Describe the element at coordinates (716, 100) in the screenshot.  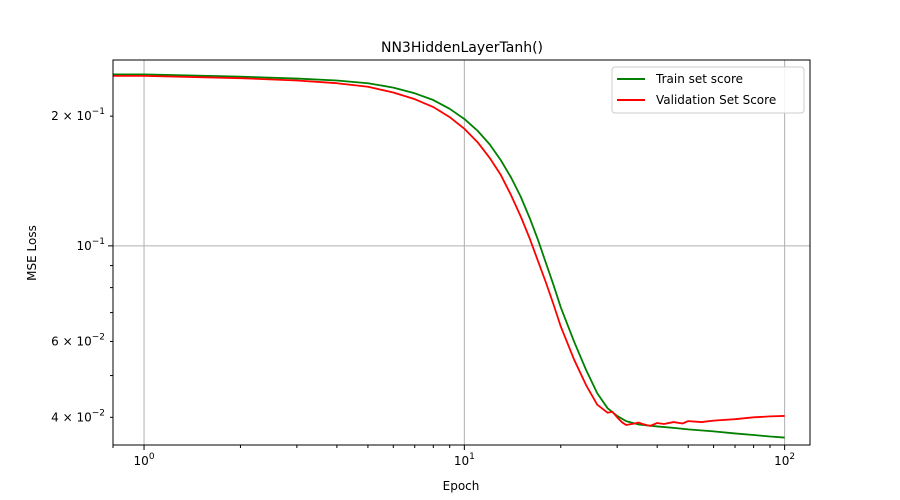
I see `legend-label: Validation Set Score` at that location.